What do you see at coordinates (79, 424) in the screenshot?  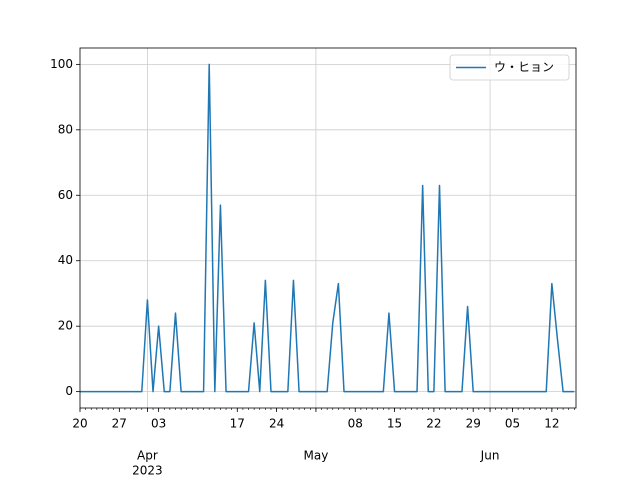 I see `x-tick-label: 20` at bounding box center [79, 424].